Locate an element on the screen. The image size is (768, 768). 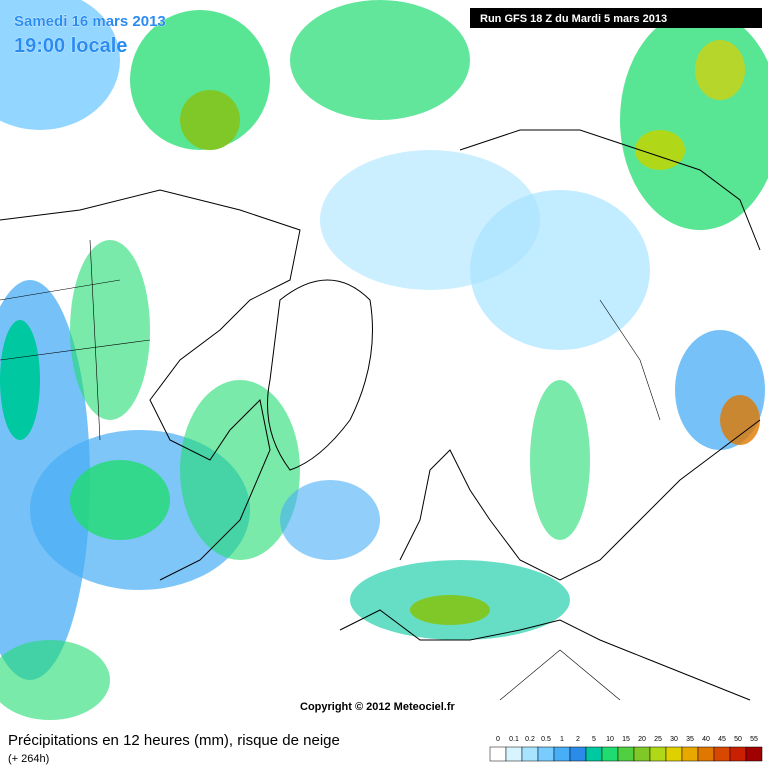
run-box is located at coordinates (616, 18).